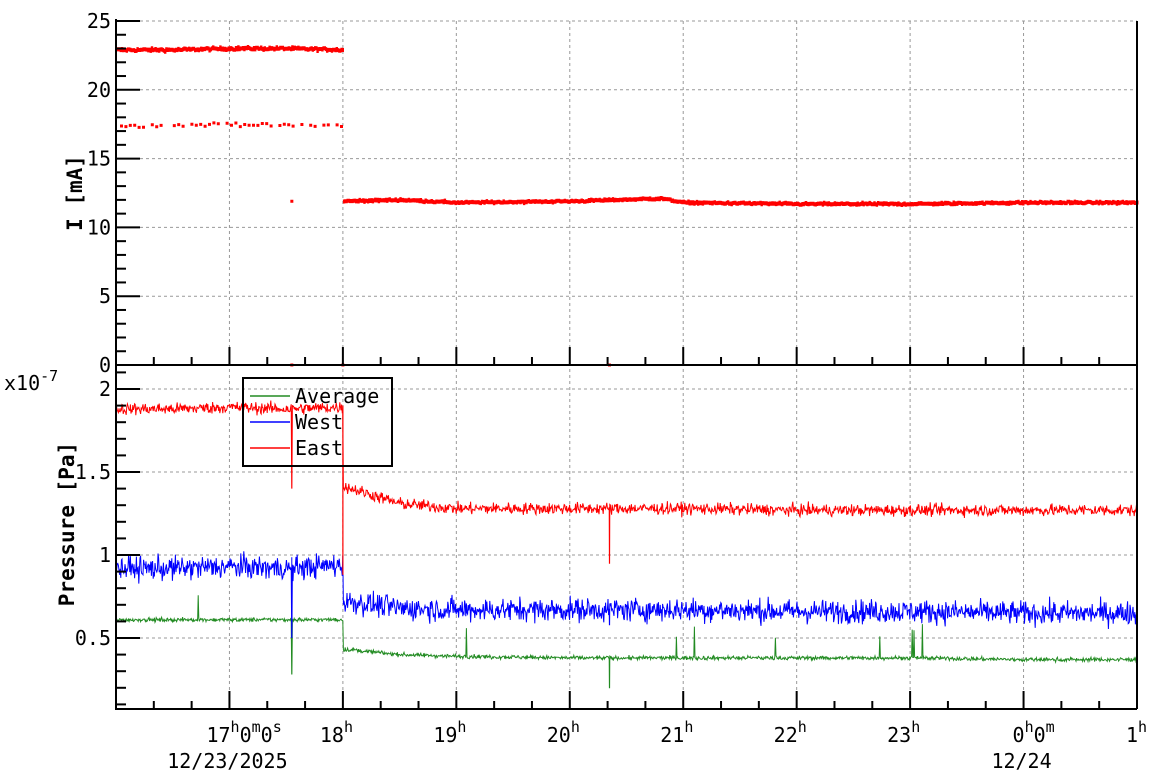  What do you see at coordinates (336, 732) in the screenshot?
I see `x-tick-label: 18h` at bounding box center [336, 732].